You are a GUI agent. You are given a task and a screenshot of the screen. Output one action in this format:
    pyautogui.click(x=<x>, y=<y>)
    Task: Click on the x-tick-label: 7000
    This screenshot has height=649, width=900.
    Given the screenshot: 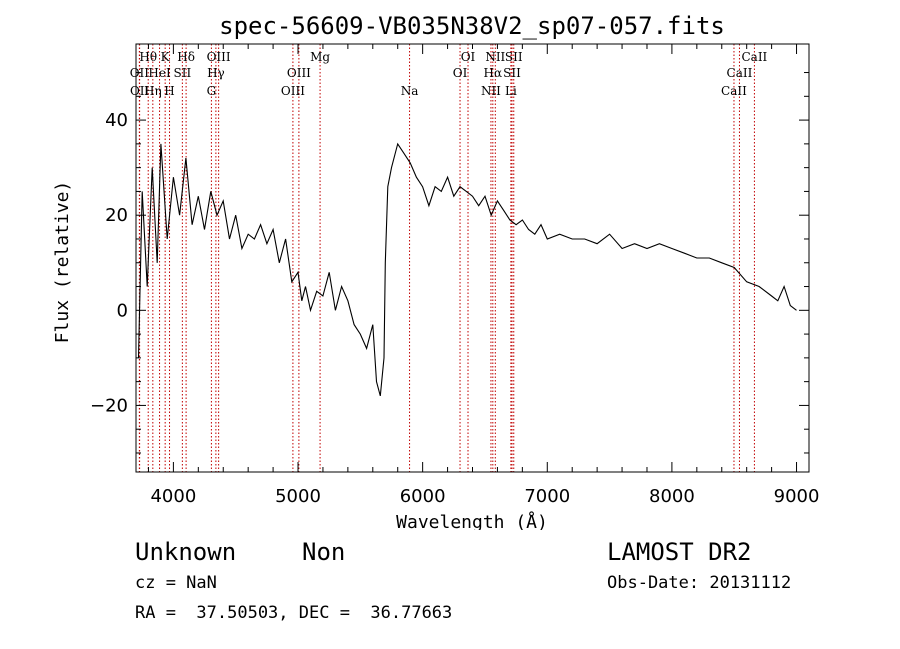 What is the action you would take?
    pyautogui.click(x=547, y=496)
    